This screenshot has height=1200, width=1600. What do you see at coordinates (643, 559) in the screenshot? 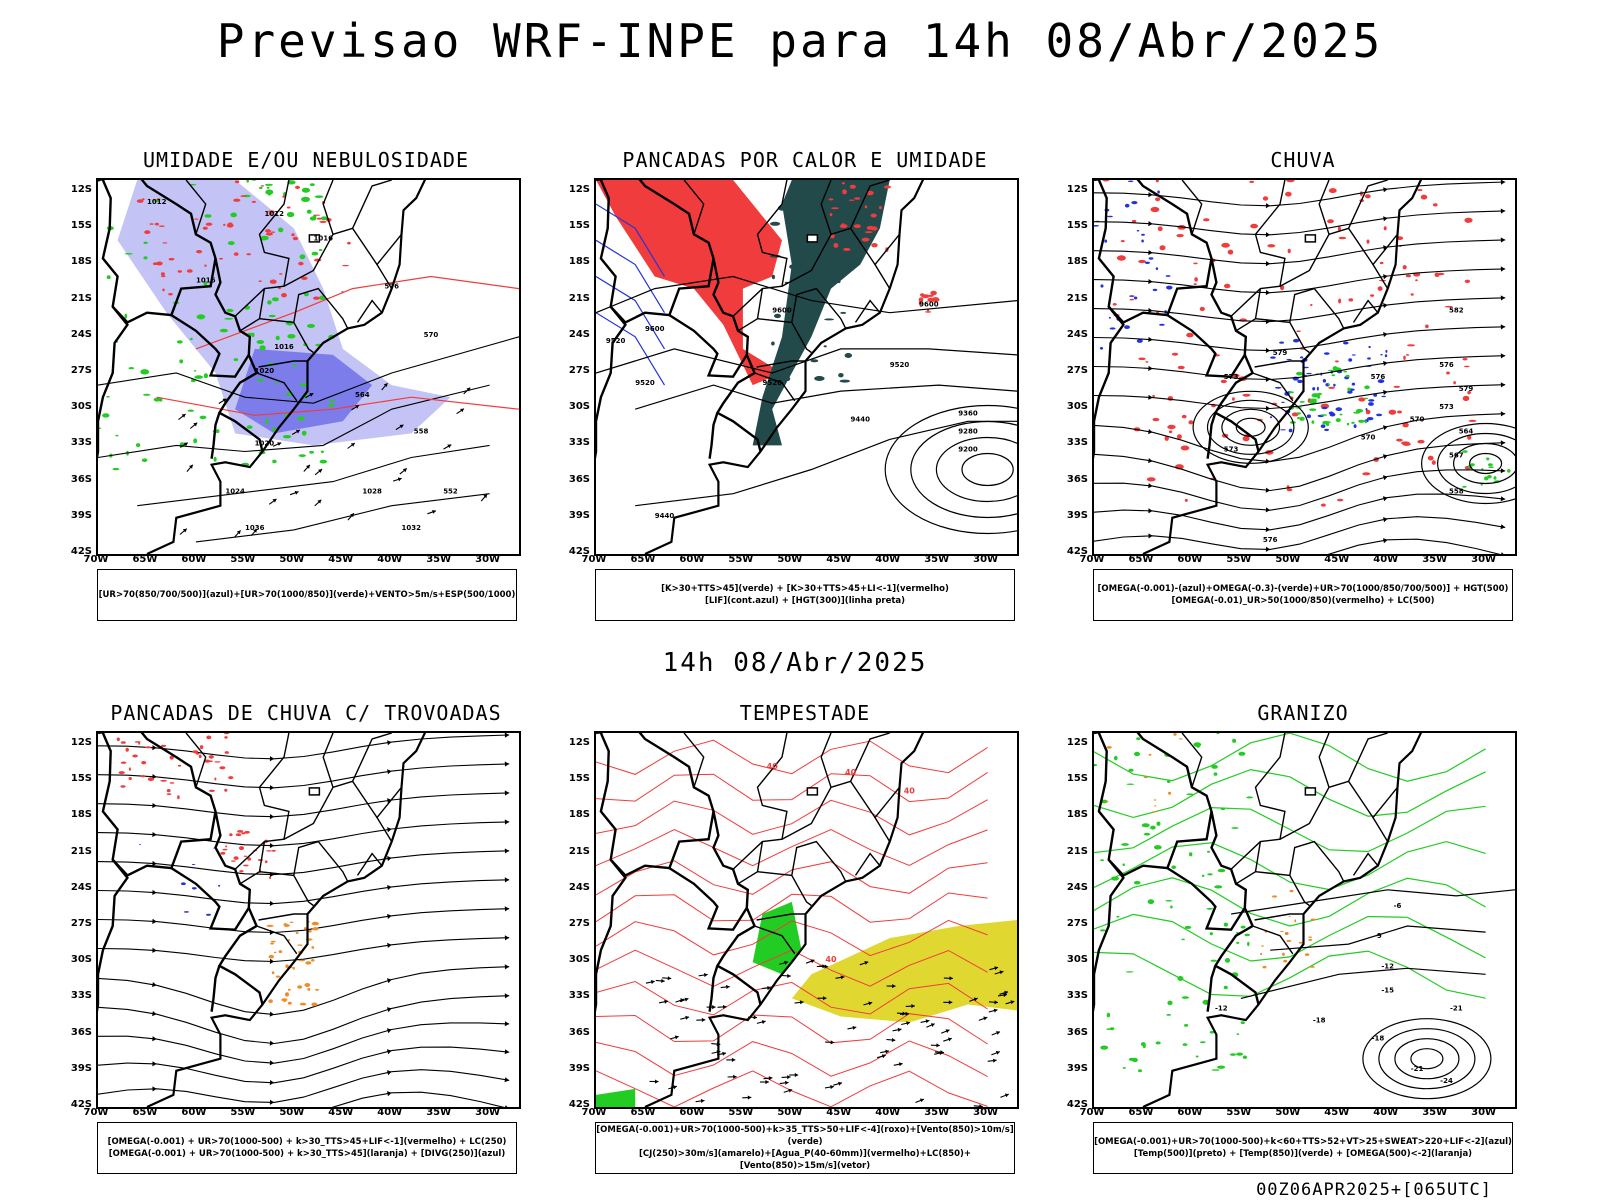
I see `lon-tick-label: 65W` at bounding box center [643, 559].